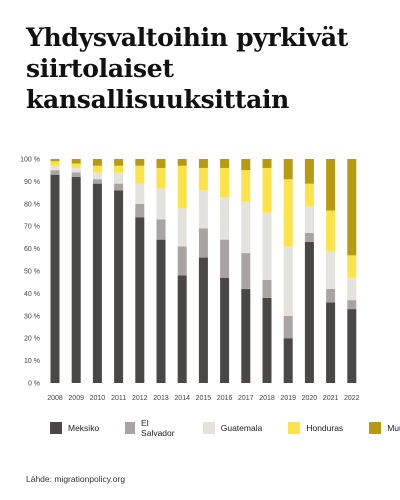  I want to click on y-tick-label: 0 %, so click(34, 384).